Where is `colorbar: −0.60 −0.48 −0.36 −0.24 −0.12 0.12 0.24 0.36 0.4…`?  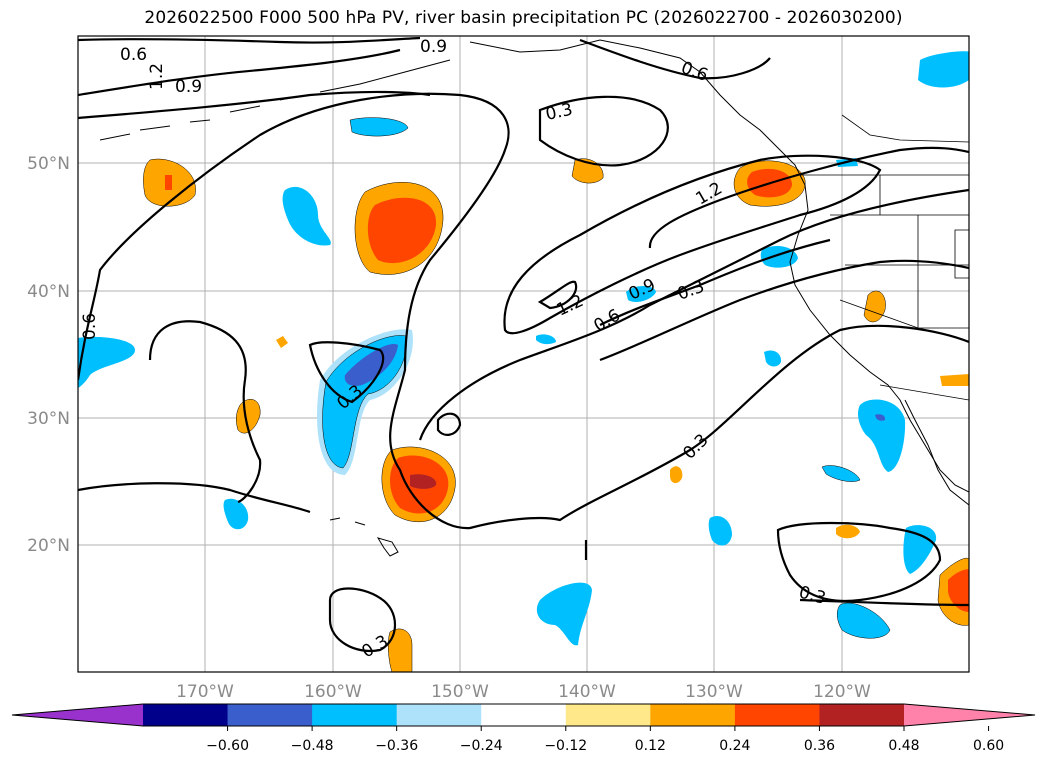 colorbar: −0.60 −0.48 −0.36 −0.24 −0.12 0.12 0.24 0.36 0.4… is located at coordinates (523, 728).